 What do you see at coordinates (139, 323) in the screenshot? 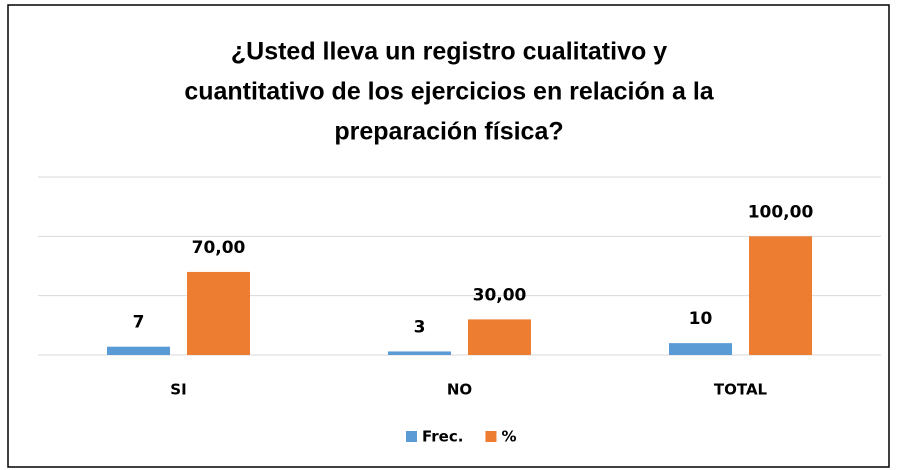
I see `data-label: 7` at bounding box center [139, 323].